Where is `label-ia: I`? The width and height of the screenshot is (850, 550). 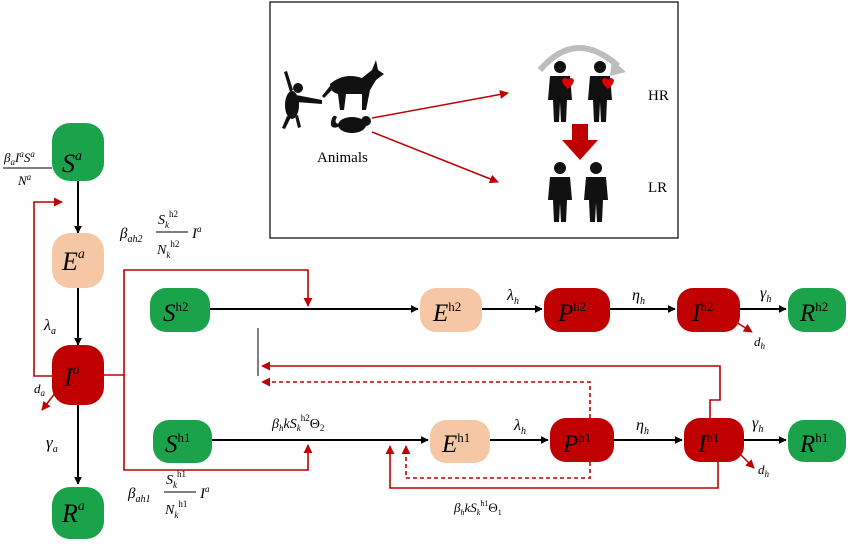
label-ia: I is located at coordinates (68, 377).